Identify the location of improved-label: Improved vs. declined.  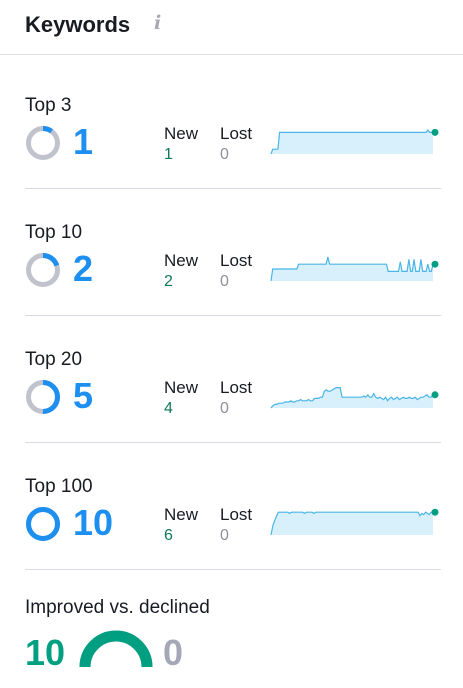
(117, 607).